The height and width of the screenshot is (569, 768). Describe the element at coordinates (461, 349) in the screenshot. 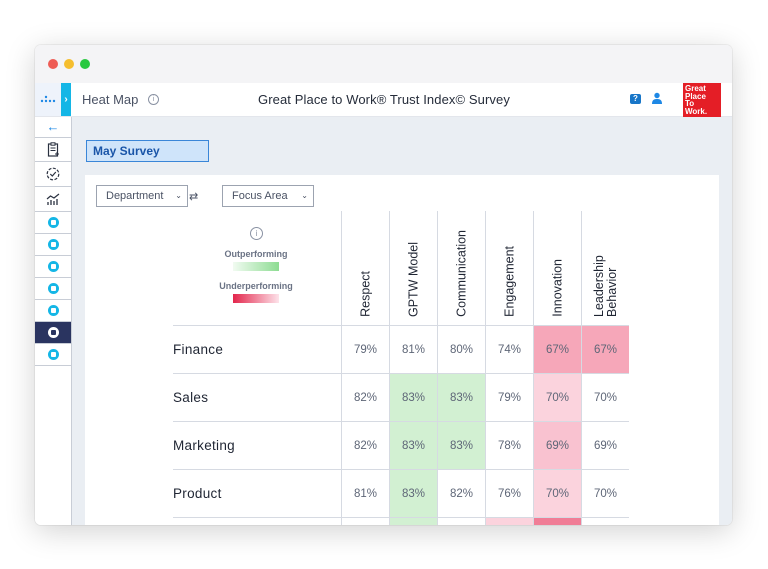

I see `heatmap-cell: 80%` at that location.